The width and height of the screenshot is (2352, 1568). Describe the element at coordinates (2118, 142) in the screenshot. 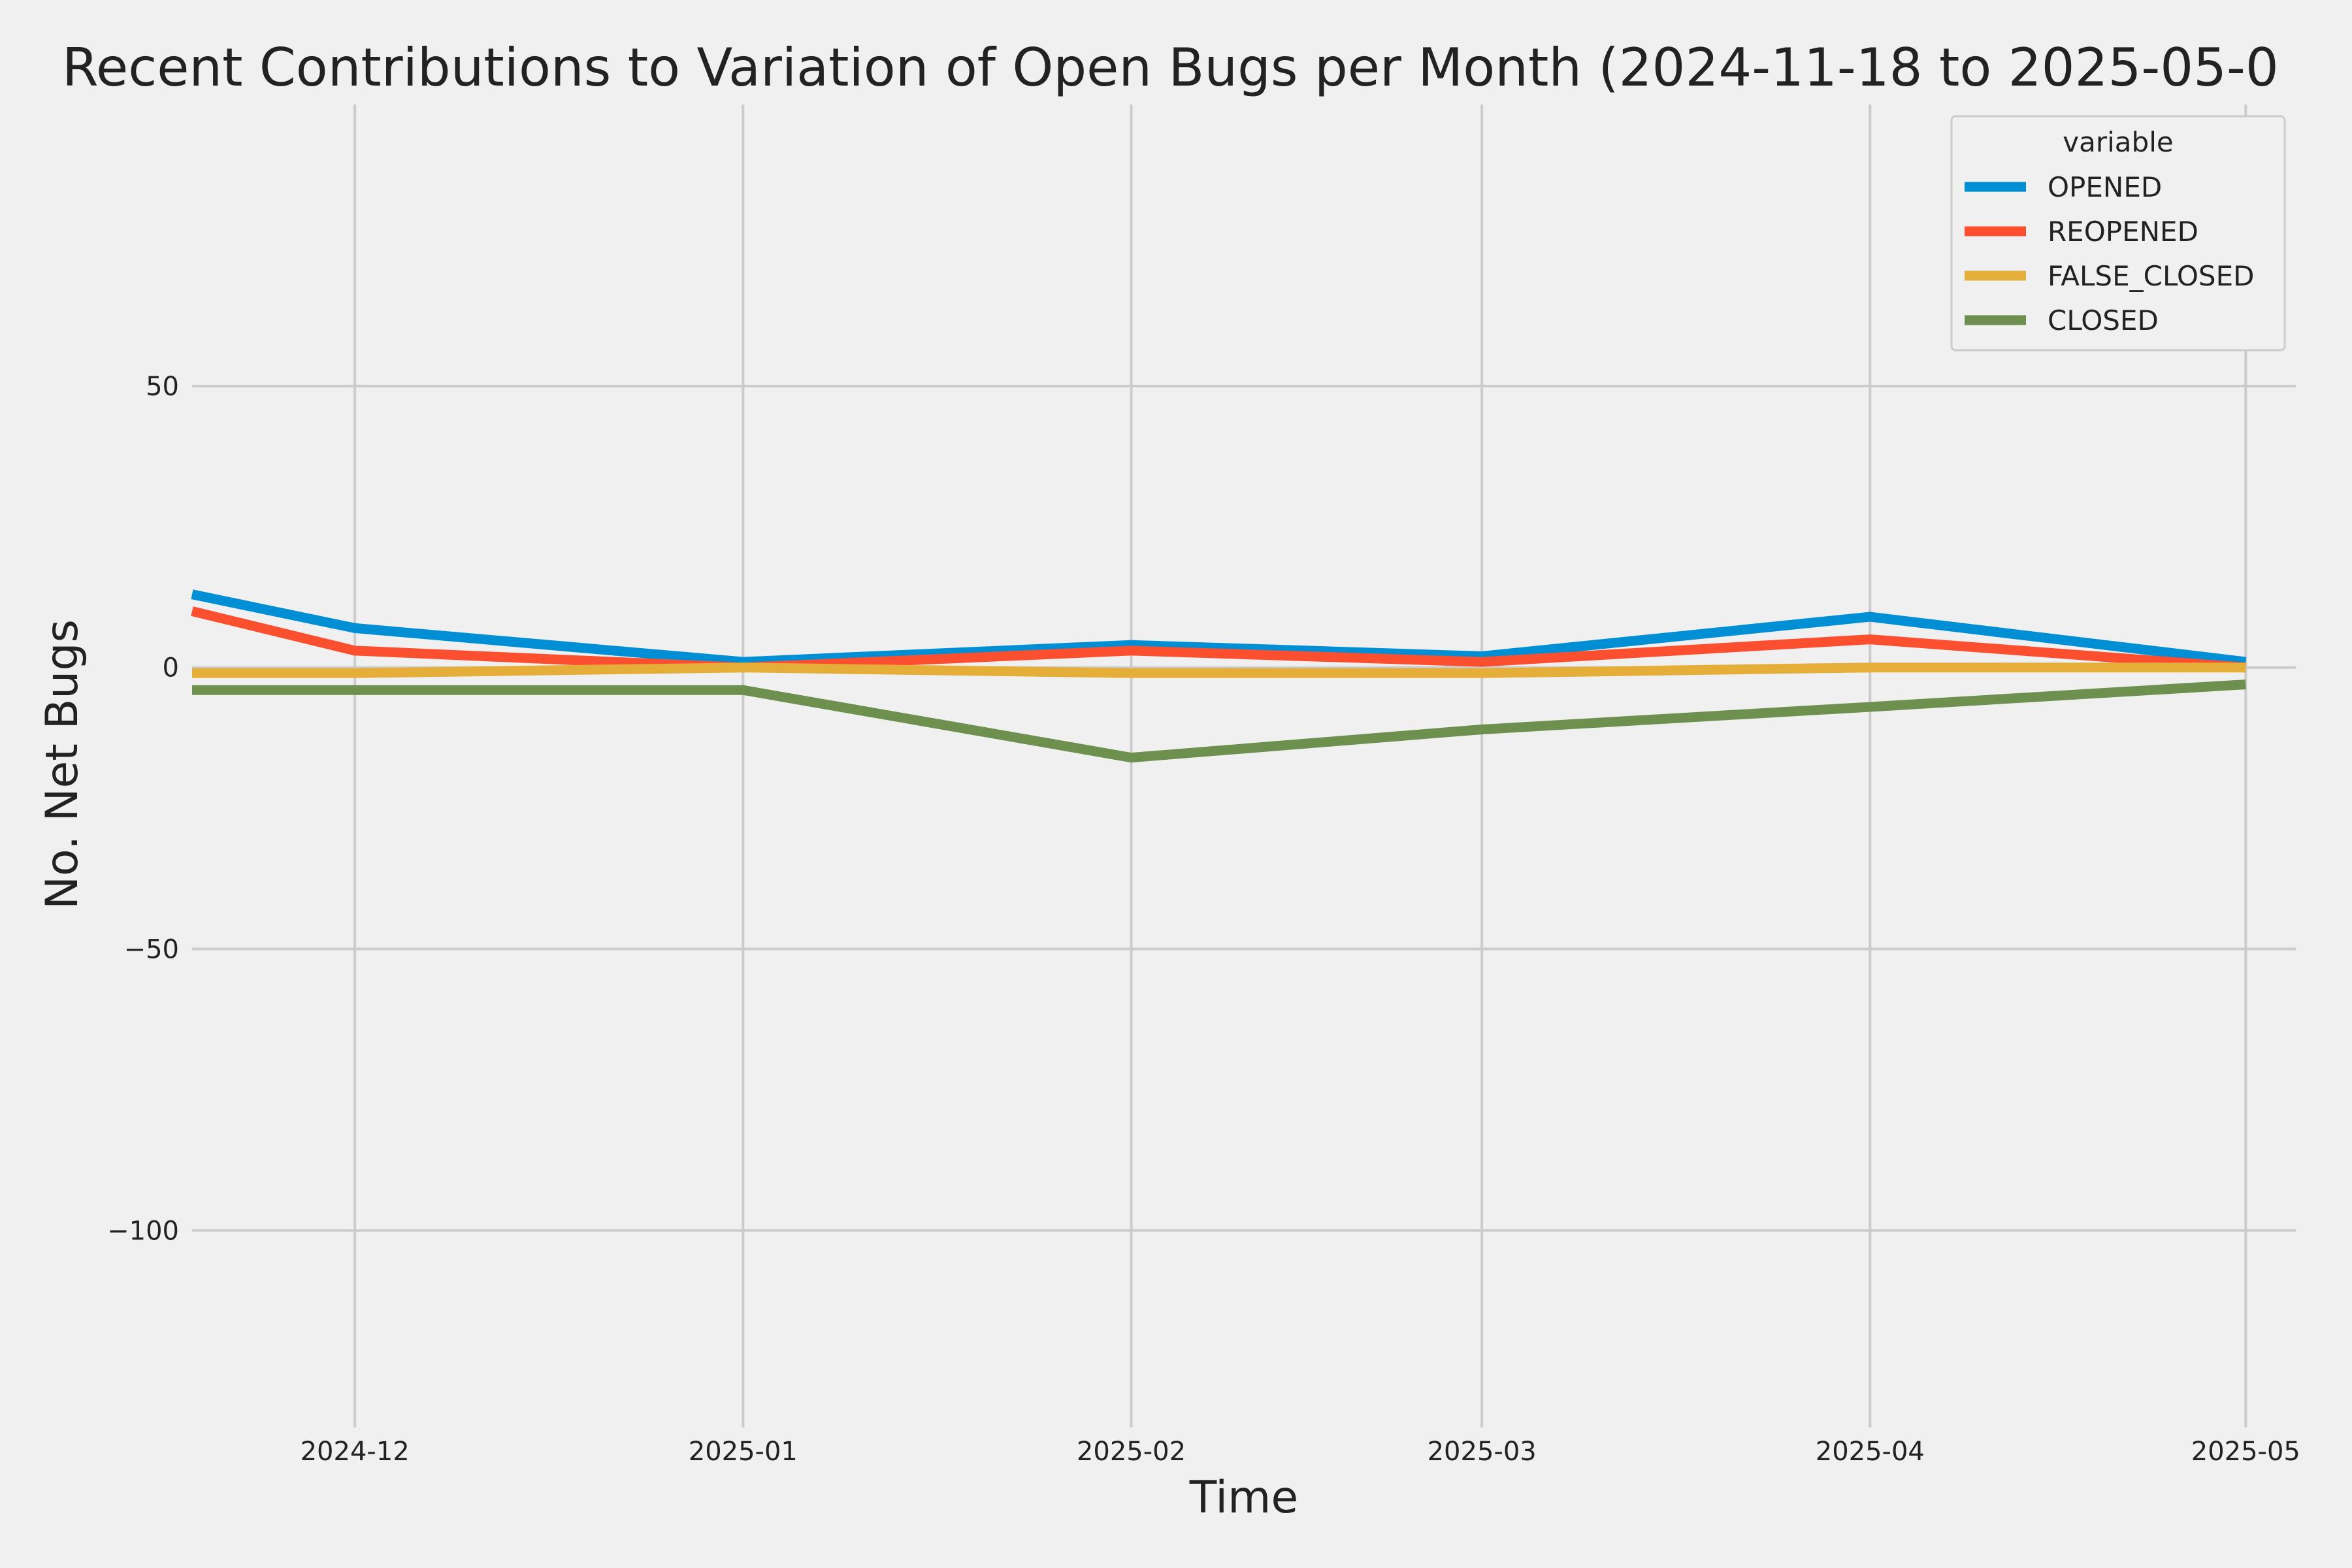

I see `legend-title: variable` at that location.